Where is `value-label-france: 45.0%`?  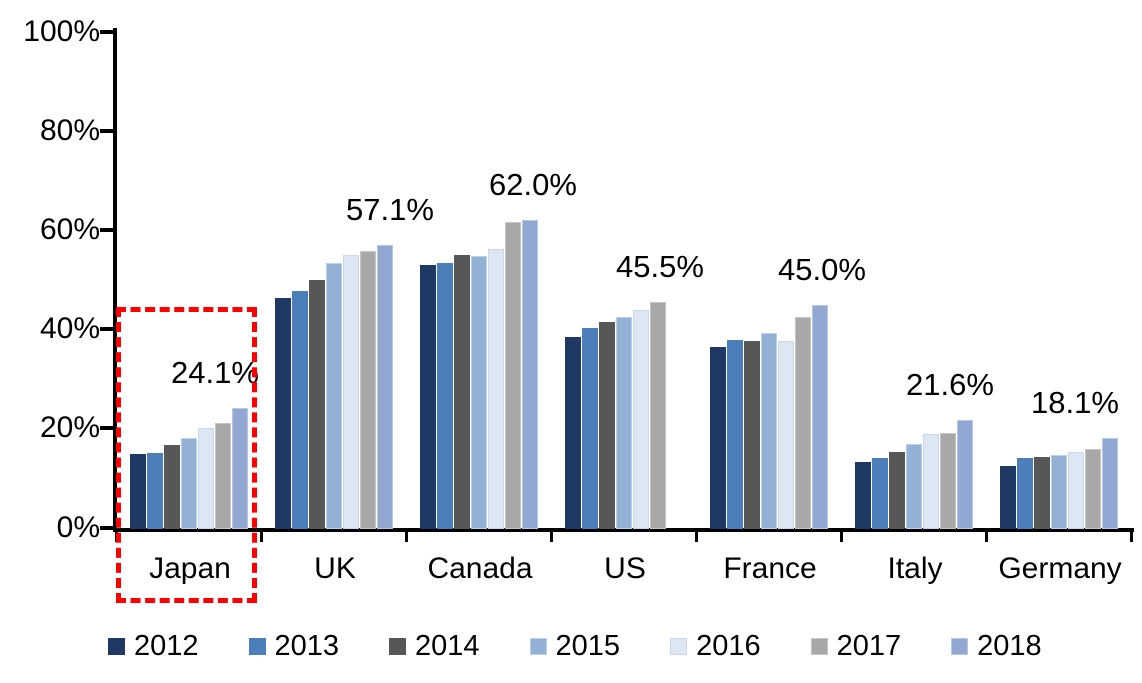 value-label-france: 45.0% is located at coordinates (822, 269).